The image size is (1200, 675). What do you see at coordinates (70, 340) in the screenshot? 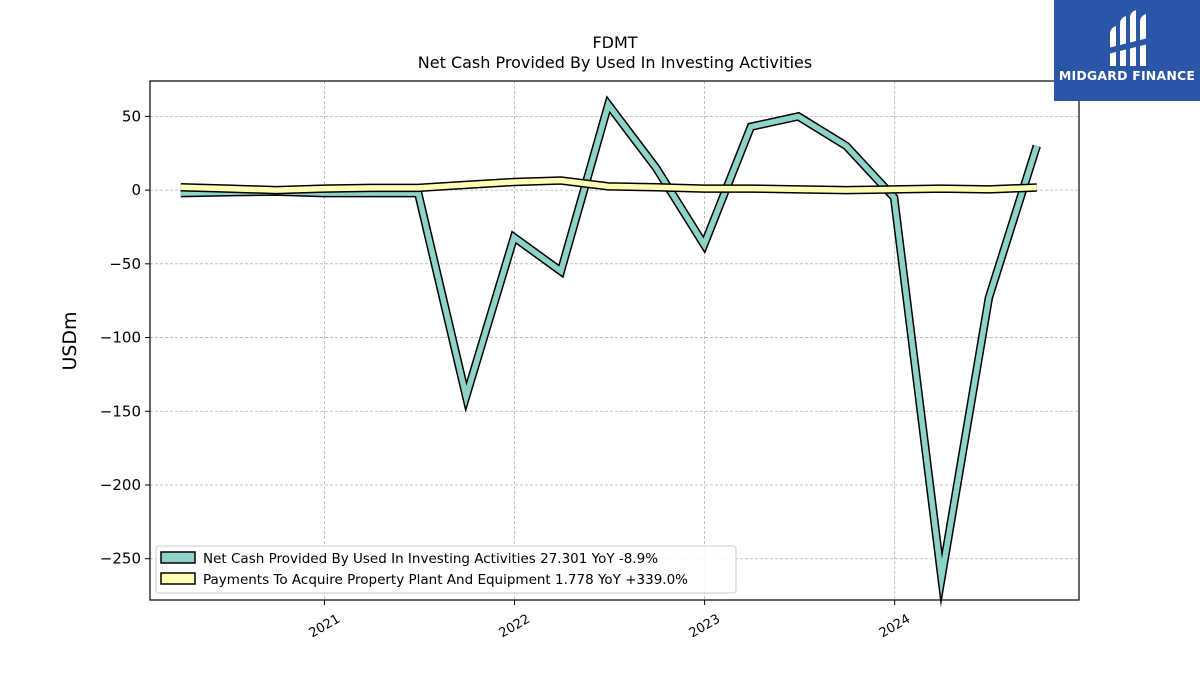
I see `y-axis-label: USDm` at bounding box center [70, 340].